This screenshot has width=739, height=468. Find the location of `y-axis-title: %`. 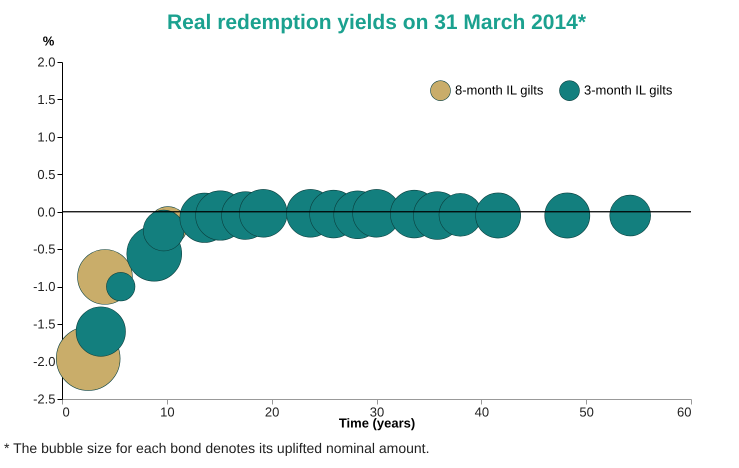

y-axis-title: % is located at coordinates (48, 41).